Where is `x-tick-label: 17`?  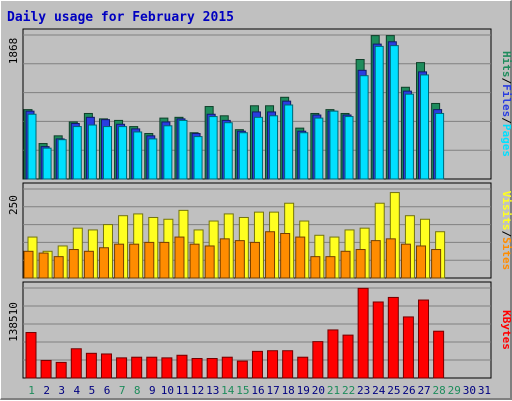
x-tick-label: 17 is located at coordinates (272, 390).